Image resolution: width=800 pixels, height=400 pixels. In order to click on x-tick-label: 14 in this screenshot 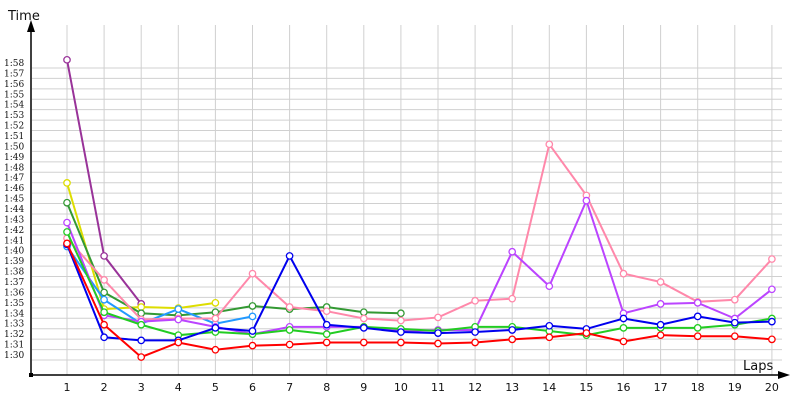, I will do `click(549, 387)`.